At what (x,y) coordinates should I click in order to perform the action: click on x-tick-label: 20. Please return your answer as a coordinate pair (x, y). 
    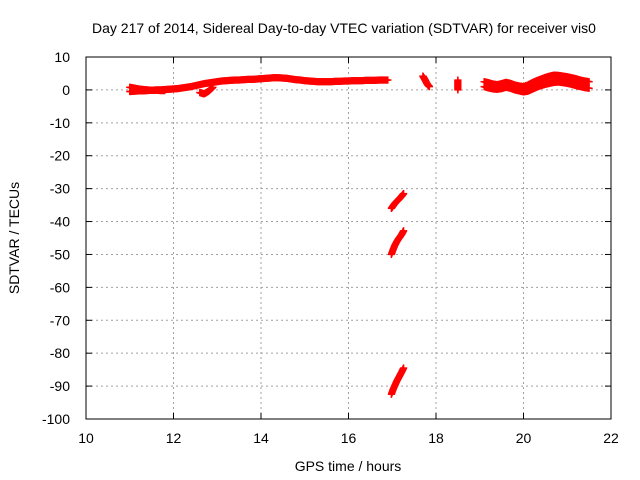
    Looking at the image, I should click on (524, 438).